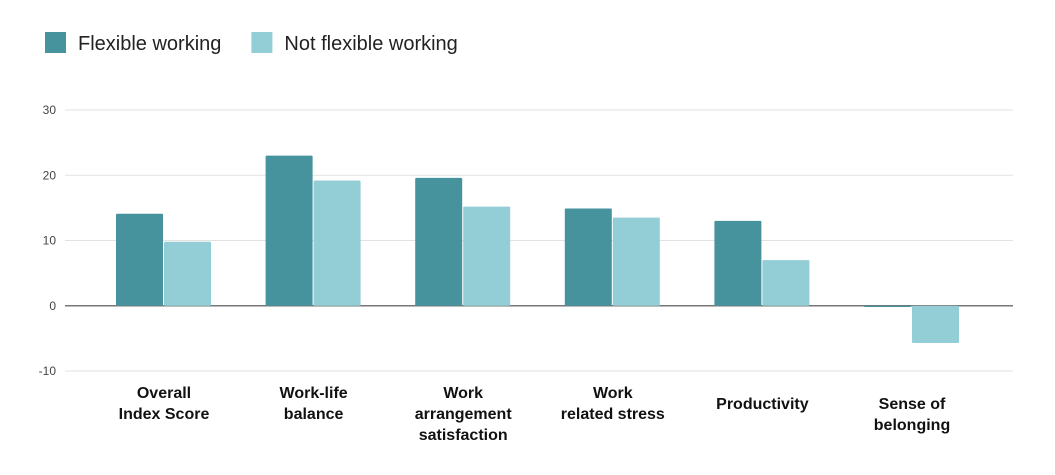 The image size is (1055, 475). I want to click on category-label: arrangement, so click(464, 414).